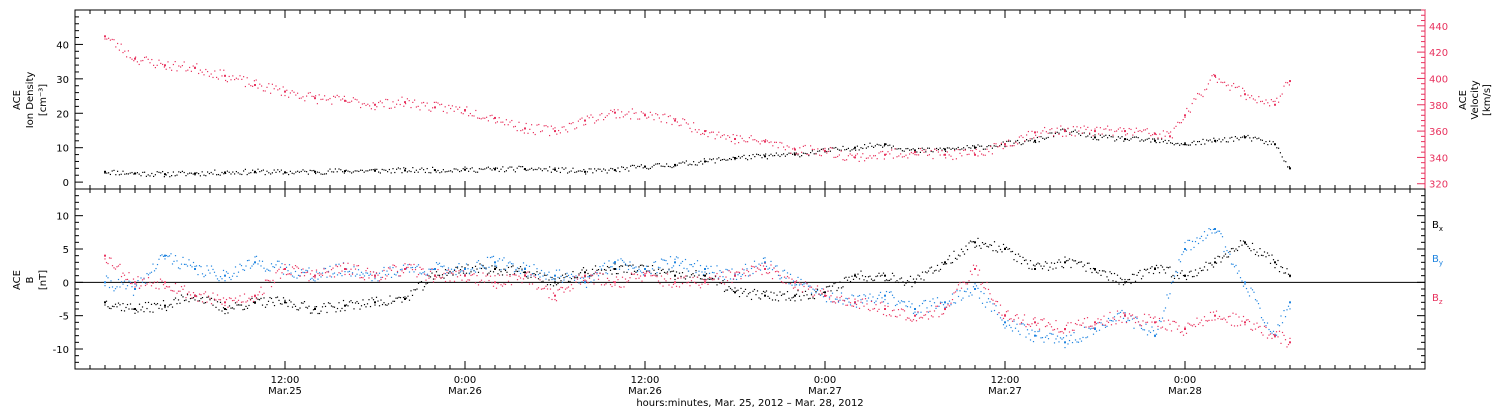 The width and height of the screenshot is (1500, 410). Describe the element at coordinates (1185, 391) in the screenshot. I see `x-tick-date: Mar.28` at that location.